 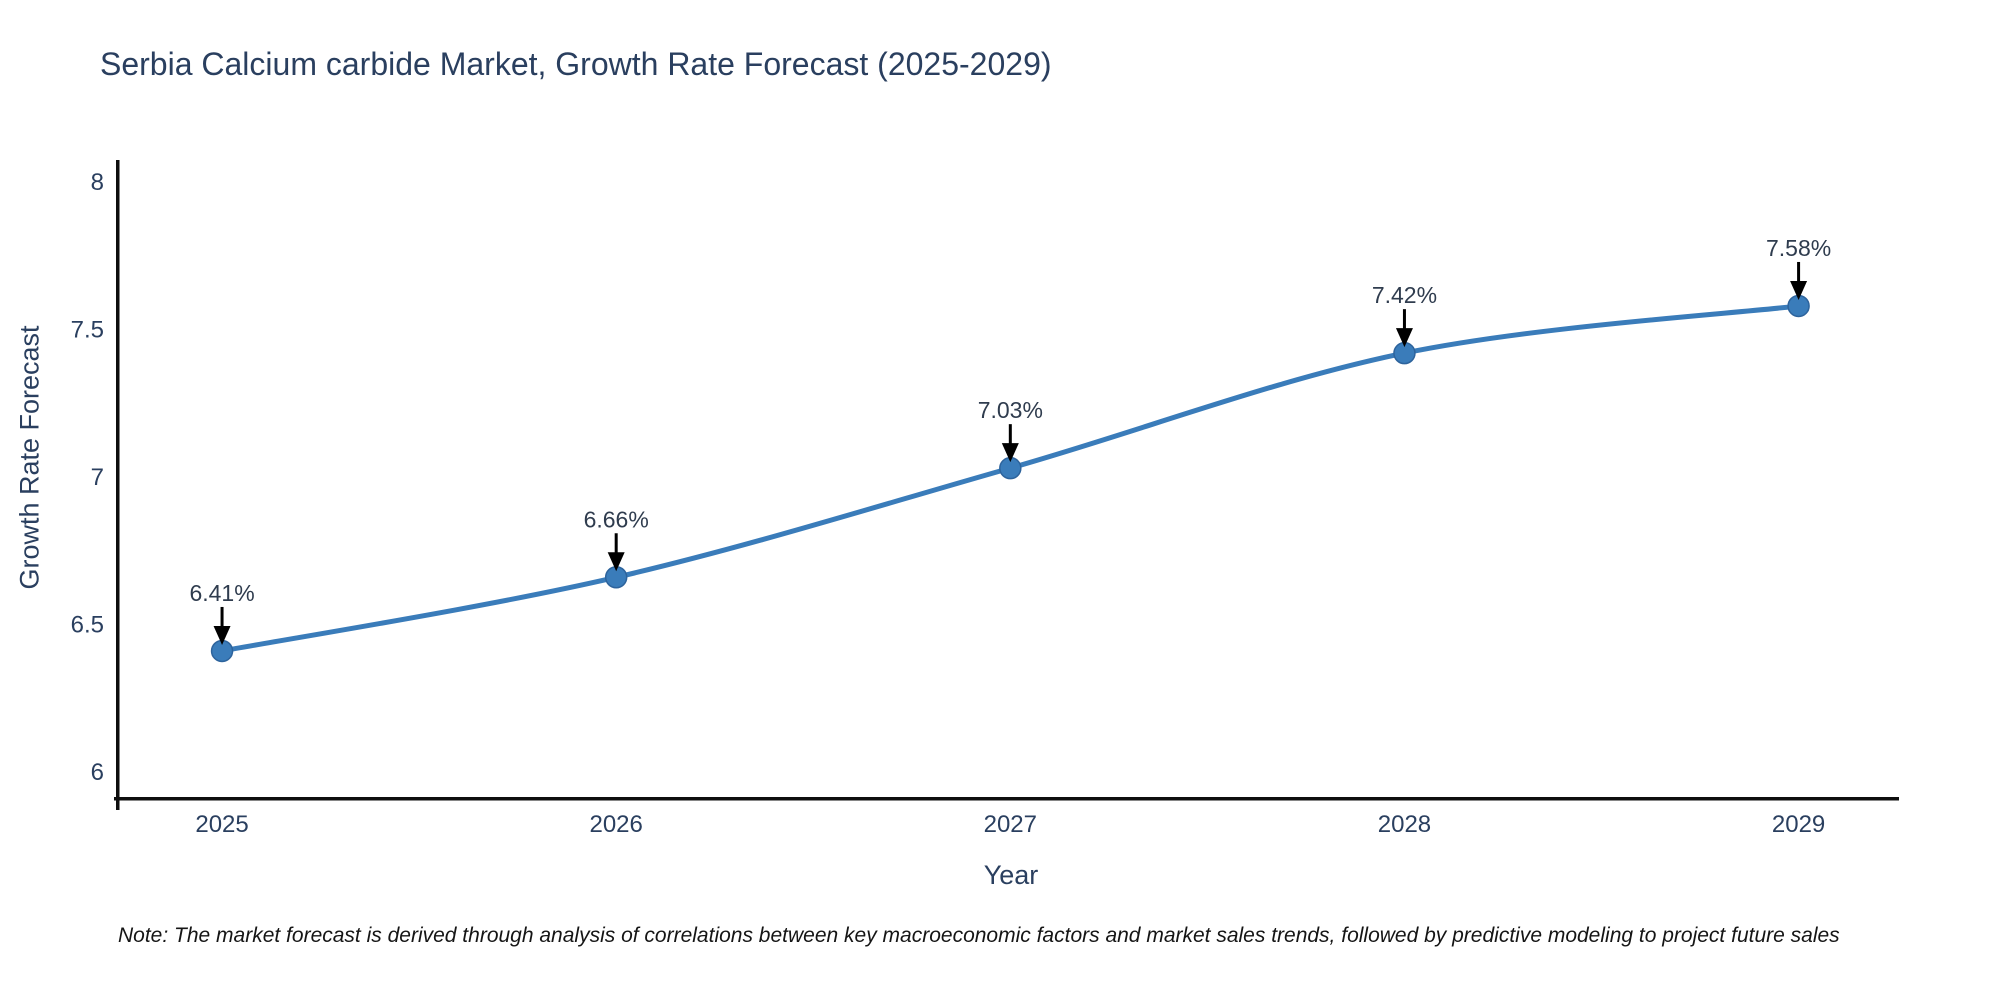 I want to click on point-annotation-label: 7.58%, so click(x=1798, y=248).